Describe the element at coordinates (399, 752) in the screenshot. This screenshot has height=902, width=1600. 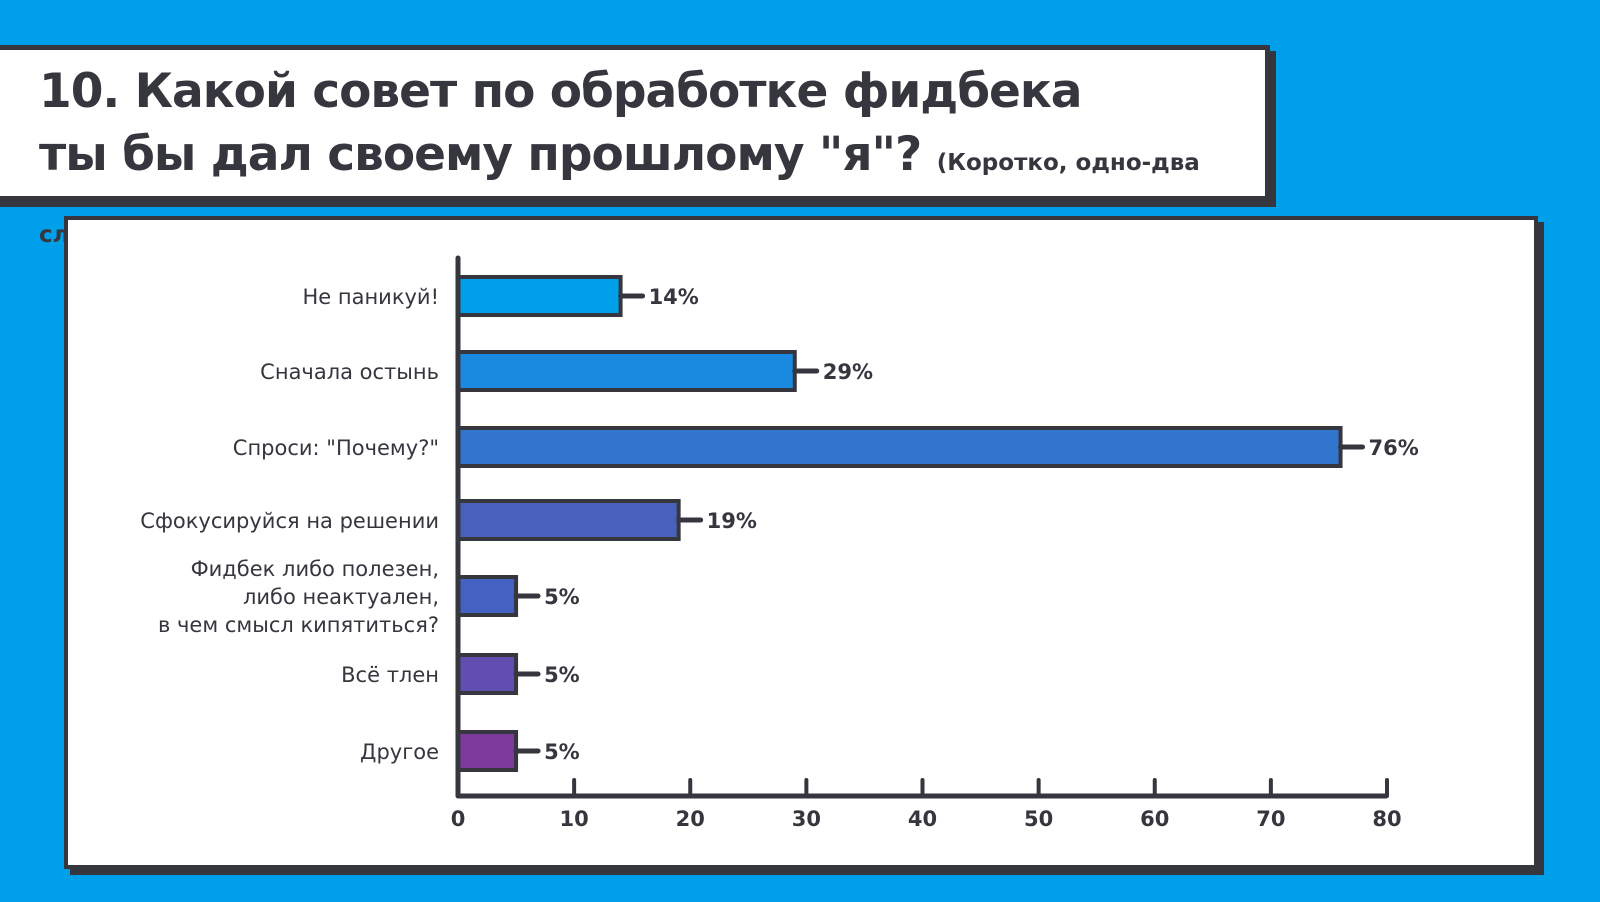
I see `category-label: Другое` at that location.